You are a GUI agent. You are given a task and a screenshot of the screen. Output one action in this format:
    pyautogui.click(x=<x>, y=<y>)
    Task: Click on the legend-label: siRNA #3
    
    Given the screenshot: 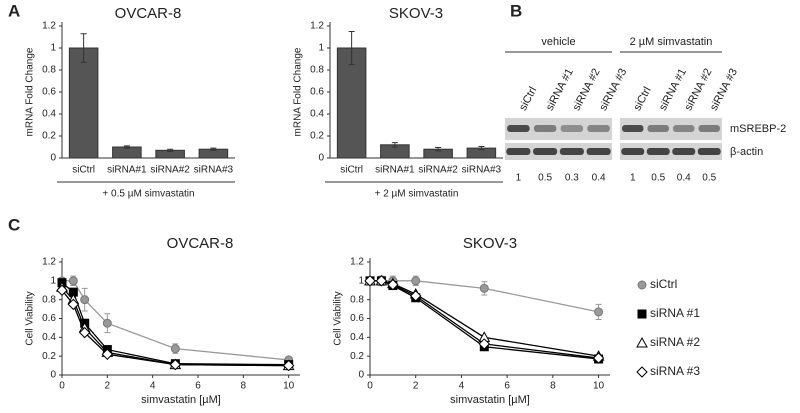 What is the action you would take?
    pyautogui.click(x=675, y=371)
    